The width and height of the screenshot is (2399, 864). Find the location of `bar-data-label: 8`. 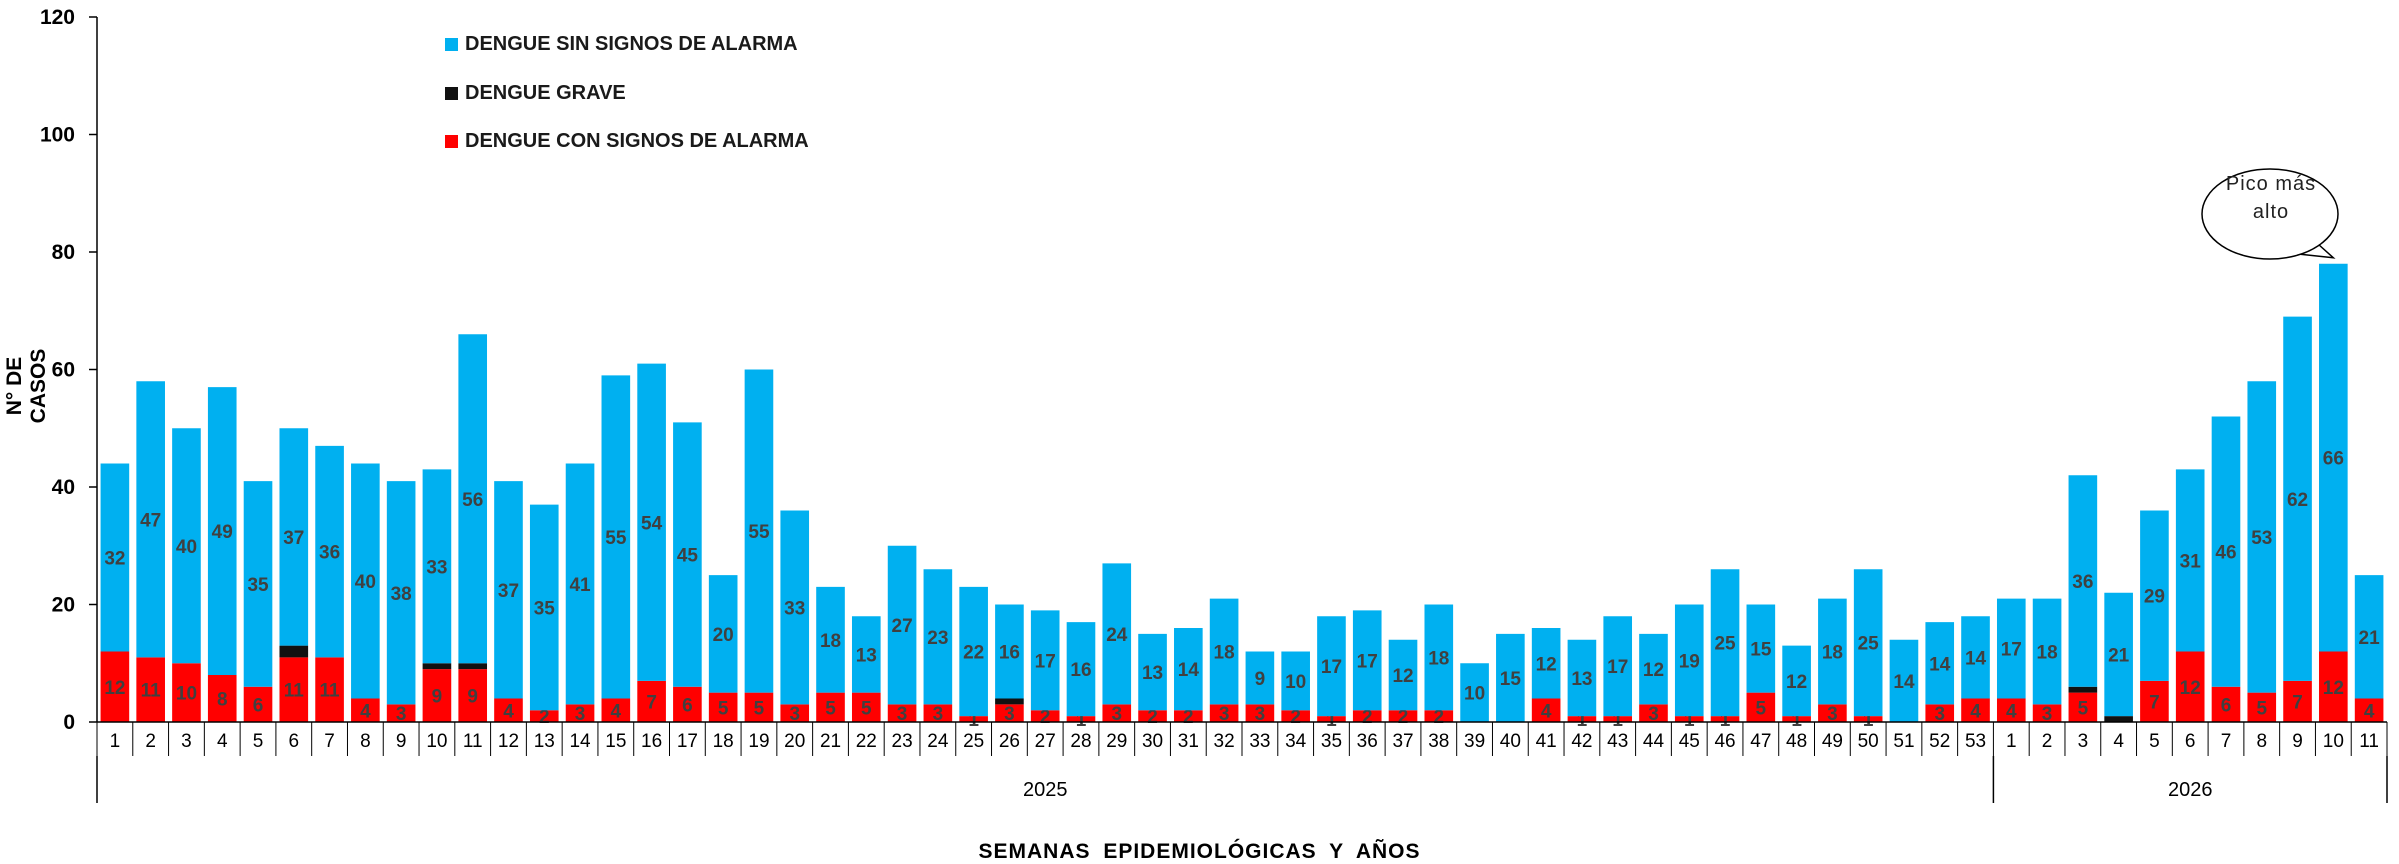

bar-data-label: 8 is located at coordinates (222, 700).